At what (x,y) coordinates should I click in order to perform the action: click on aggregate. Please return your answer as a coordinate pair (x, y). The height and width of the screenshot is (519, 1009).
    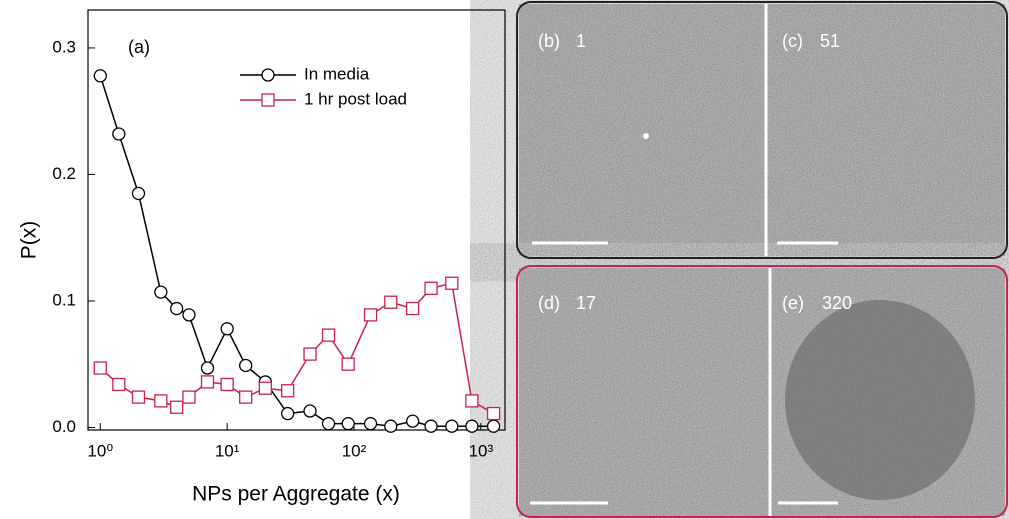
    Looking at the image, I should click on (880, 400).